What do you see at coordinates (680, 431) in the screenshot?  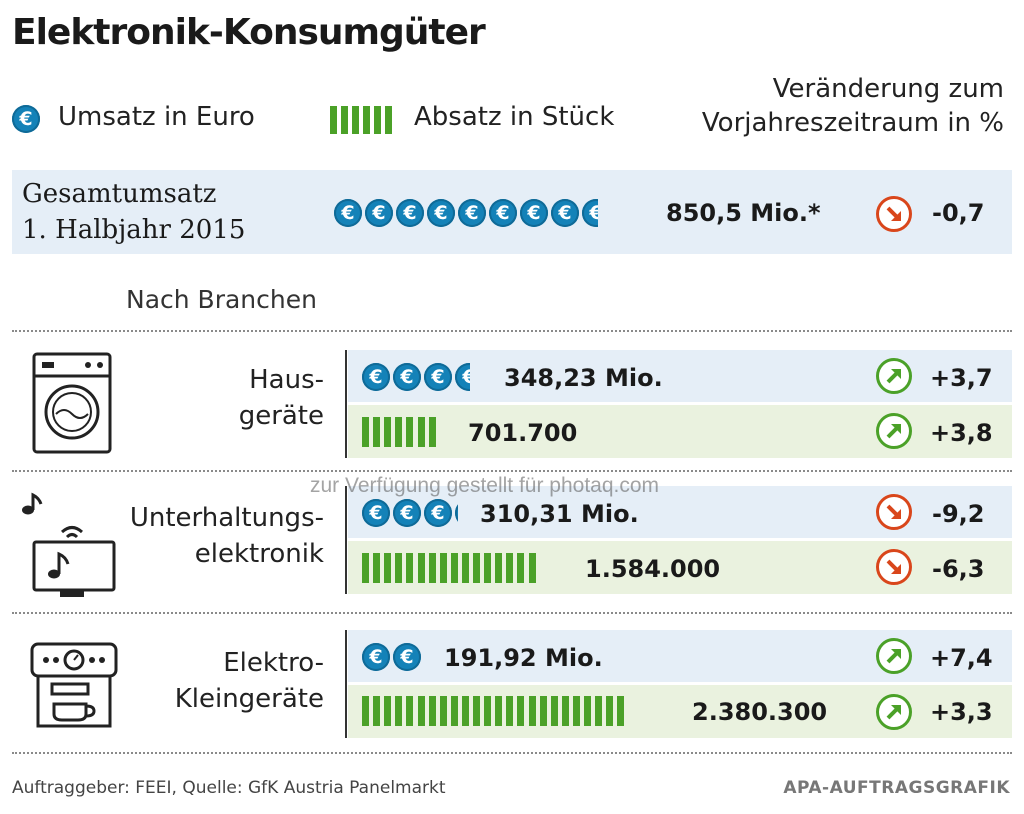 I see `units-row` at bounding box center [680, 431].